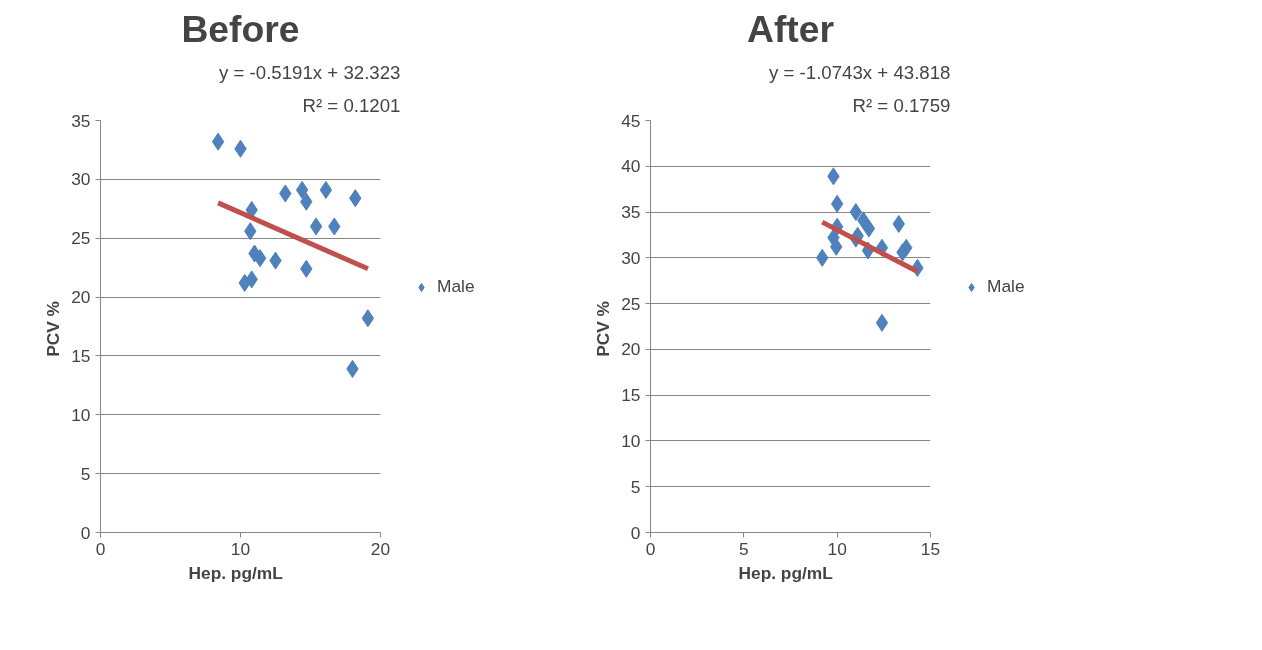 Image resolution: width=1262 pixels, height=650 pixels. I want to click on x-tick-label: 5, so click(744, 548).